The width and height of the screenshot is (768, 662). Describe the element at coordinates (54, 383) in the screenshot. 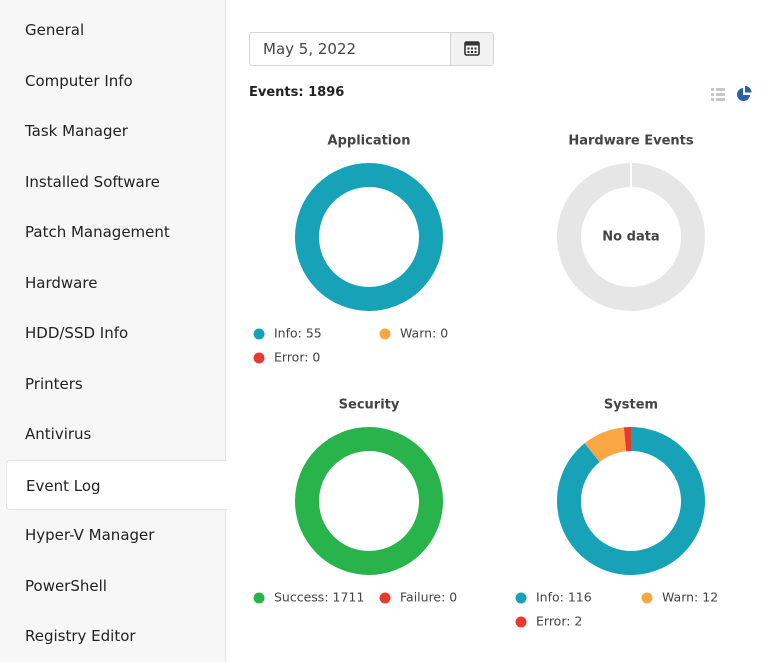

I see `nav-item: Printers` at that location.